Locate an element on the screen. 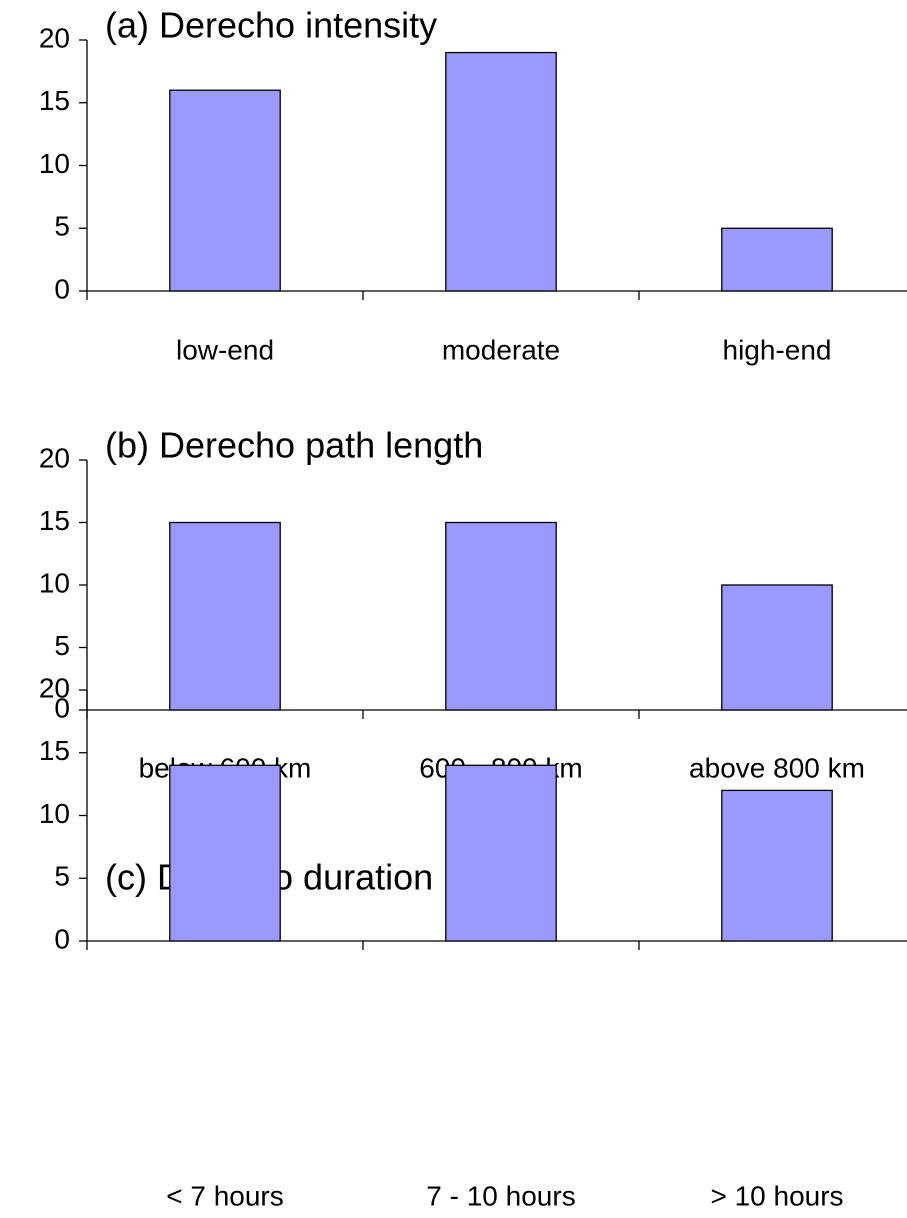  x-tick-label: above 800 km is located at coordinates (777, 767).